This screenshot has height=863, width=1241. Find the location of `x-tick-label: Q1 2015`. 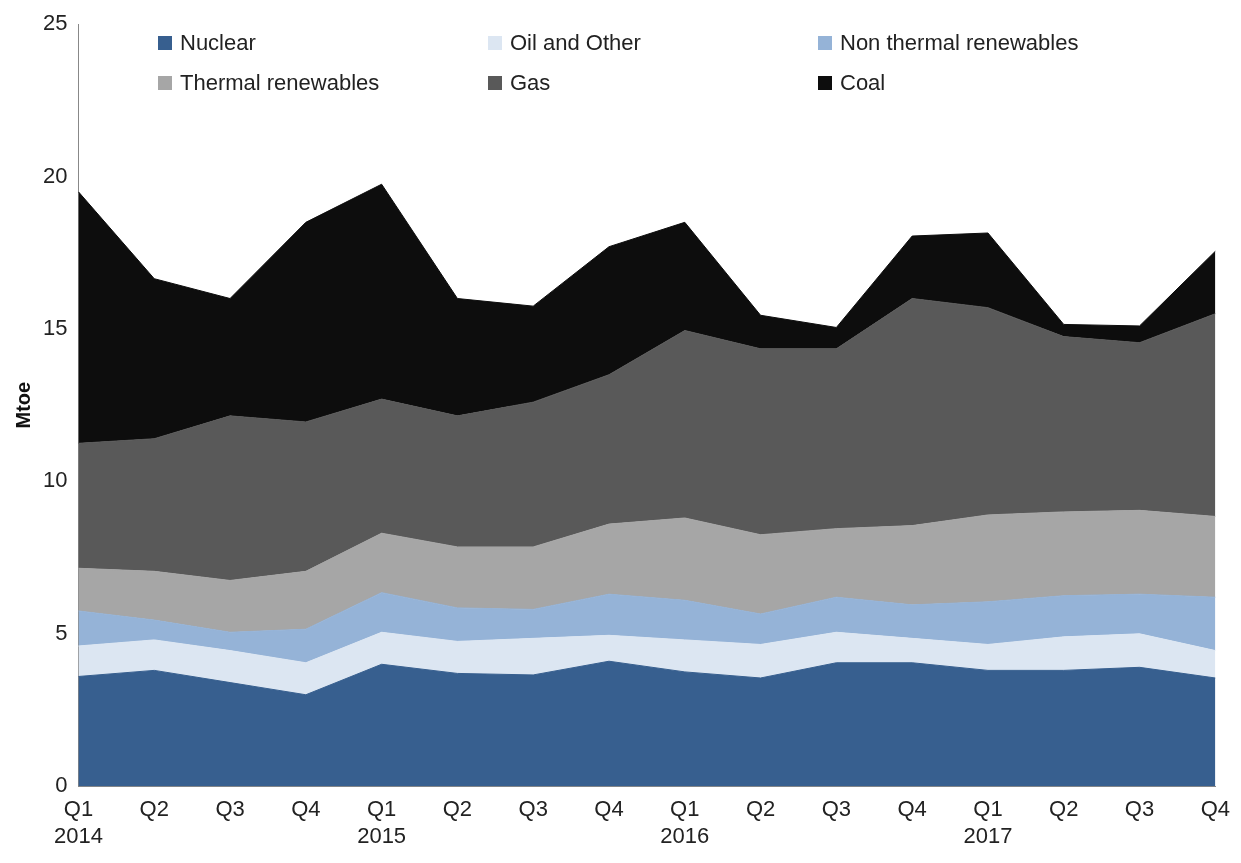

x-tick-label: Q1 2015 is located at coordinates (382, 822).